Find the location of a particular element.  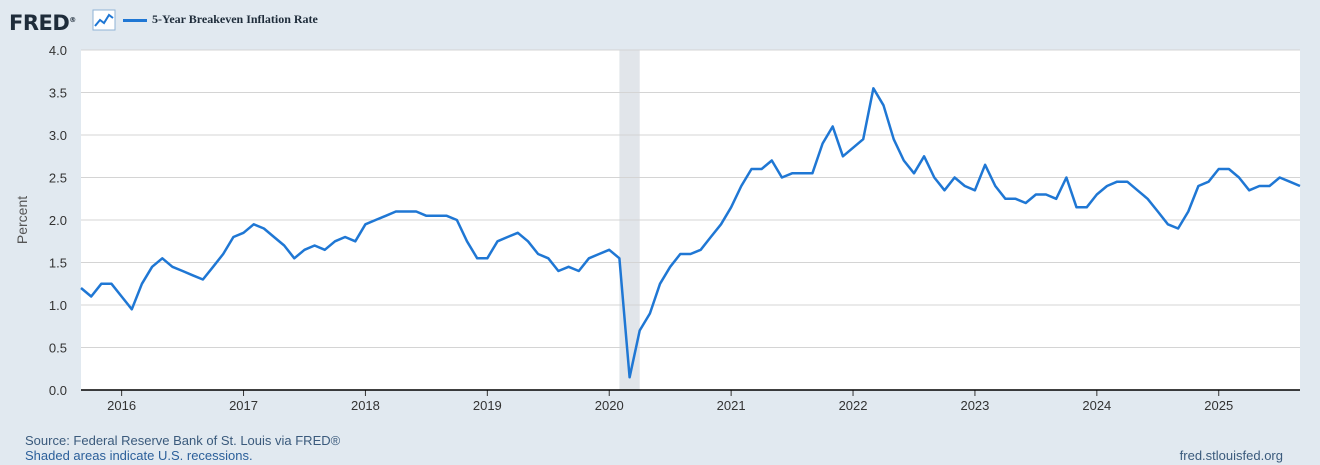

fred-logo: FRED® is located at coordinates (42, 21).